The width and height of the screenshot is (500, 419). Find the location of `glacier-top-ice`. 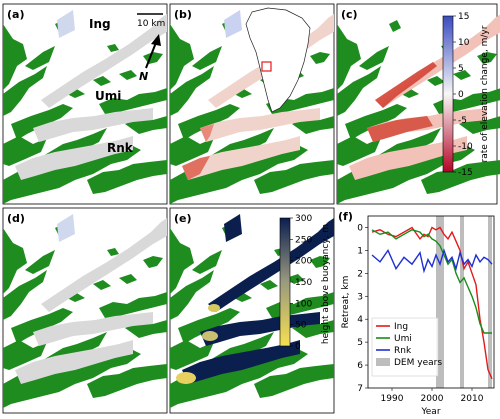

glacier-top-ice is located at coordinates (66, 24).